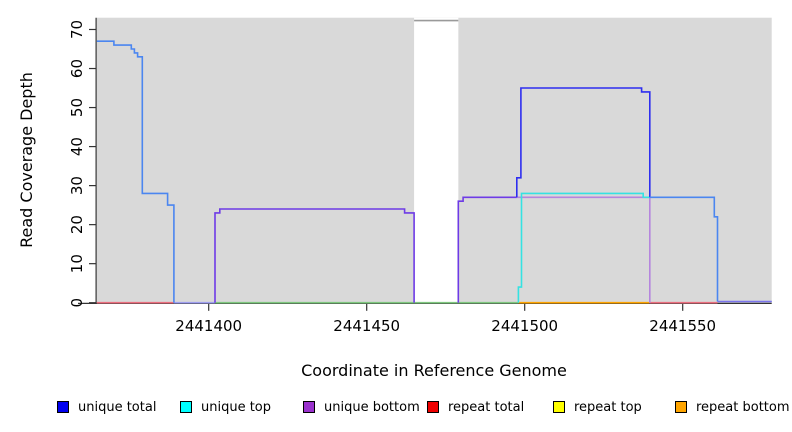 The image size is (792, 432). I want to click on legend-item: repeat bottom, so click(732, 407).